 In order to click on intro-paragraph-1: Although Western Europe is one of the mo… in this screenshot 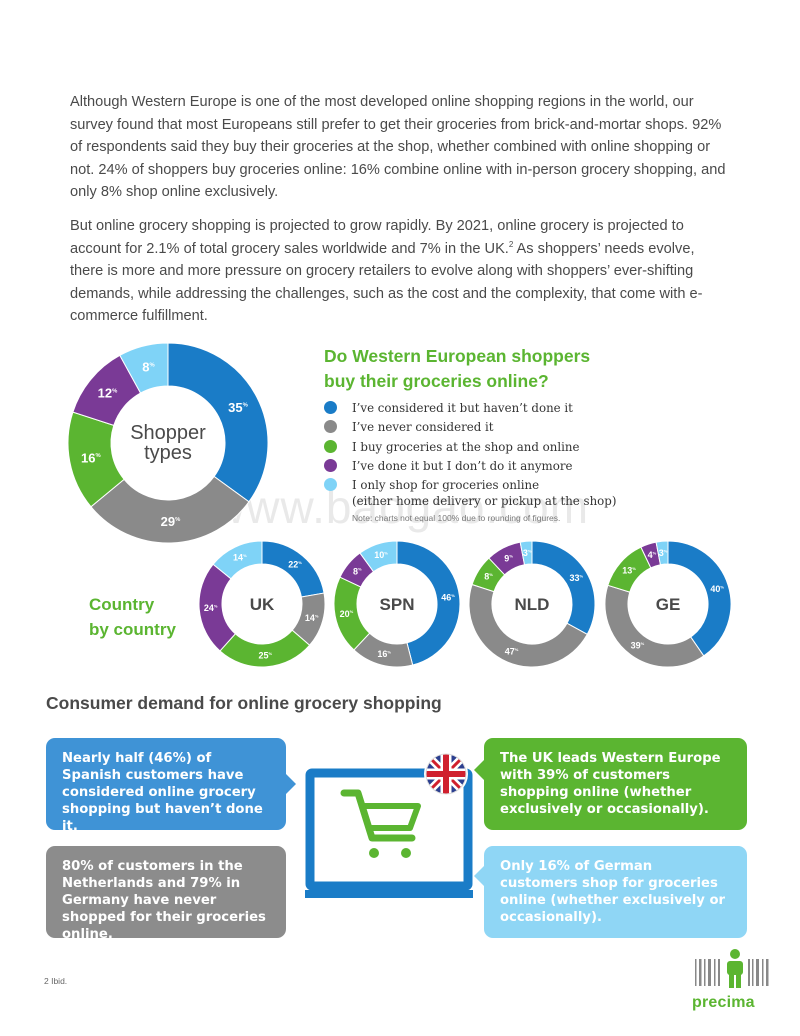, I will do `click(398, 147)`.